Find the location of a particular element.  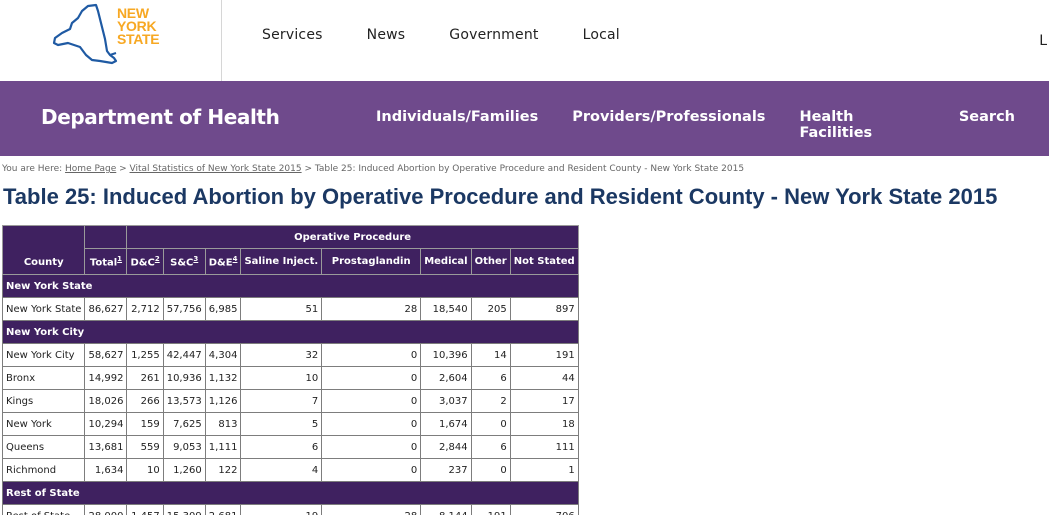

county-cell: Kings is located at coordinates (43, 401).